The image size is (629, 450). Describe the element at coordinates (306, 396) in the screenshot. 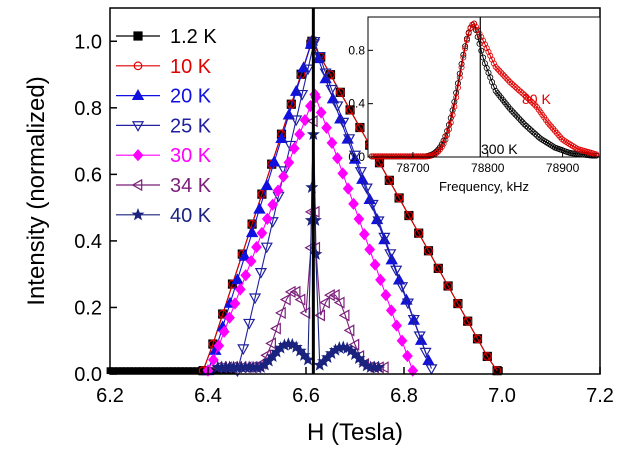

I see `x-tick-label: 6.6` at that location.